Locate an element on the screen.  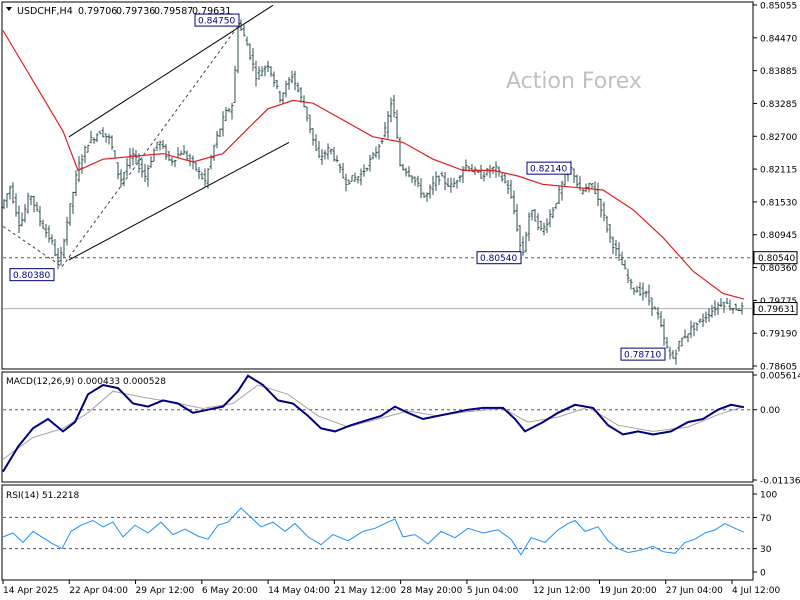
ohlc-readout: 0.79706 0.79736 0.79587 0.79631 is located at coordinates (154, 11).